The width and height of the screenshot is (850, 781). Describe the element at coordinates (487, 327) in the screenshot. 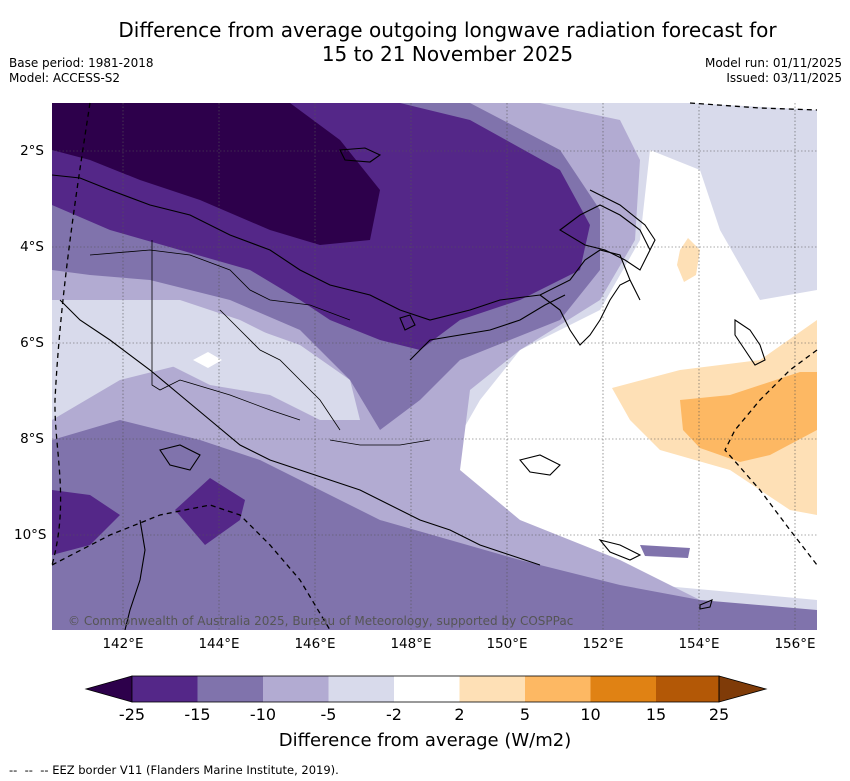

I see `coast-huon` at that location.